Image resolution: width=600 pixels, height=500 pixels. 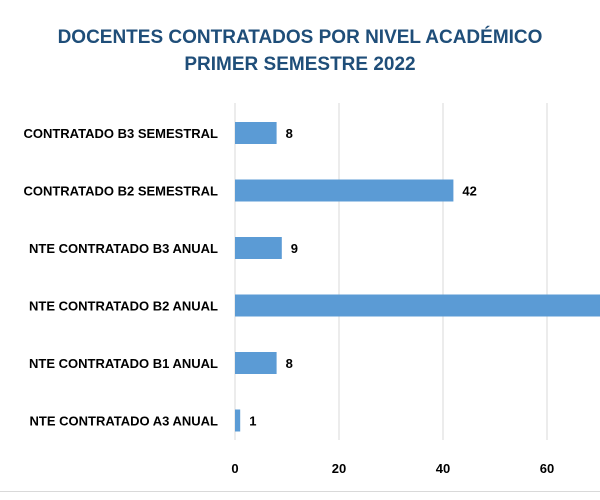 I want to click on category-label: NTE CONTRATADO B2 ANUAL, so click(x=123, y=306).